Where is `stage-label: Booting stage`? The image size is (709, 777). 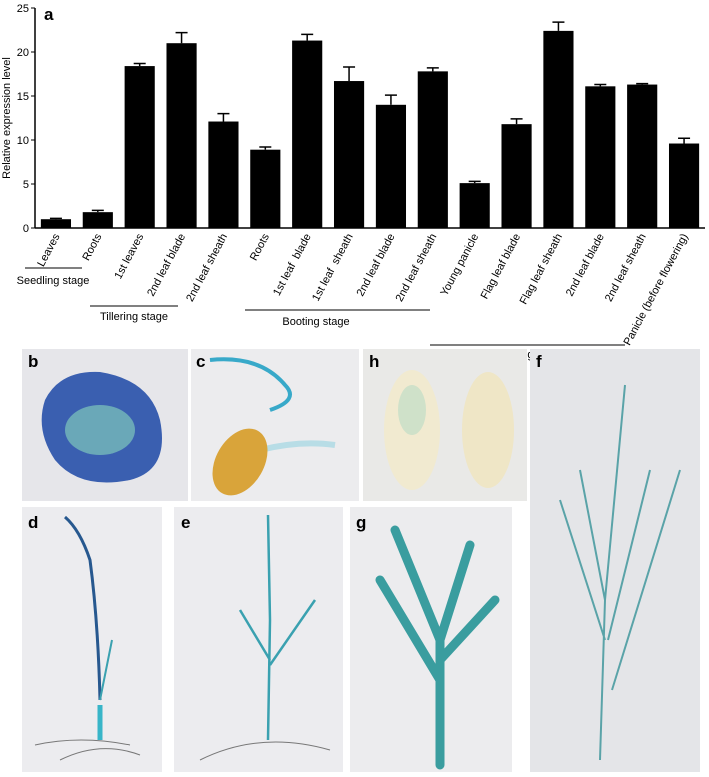 stage-label: Booting stage is located at coordinates (315, 322).